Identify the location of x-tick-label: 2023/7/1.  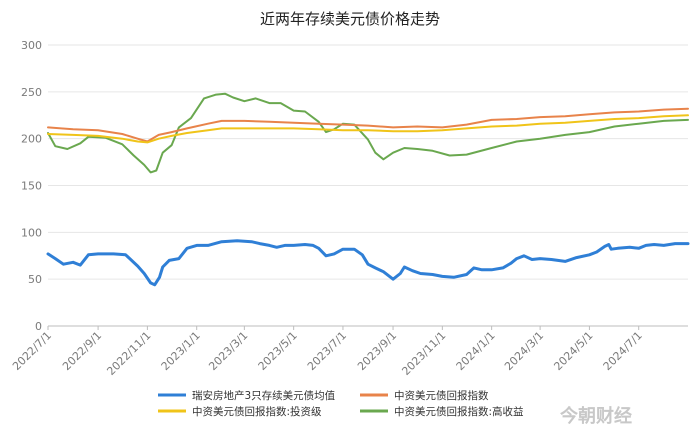
(327, 351).